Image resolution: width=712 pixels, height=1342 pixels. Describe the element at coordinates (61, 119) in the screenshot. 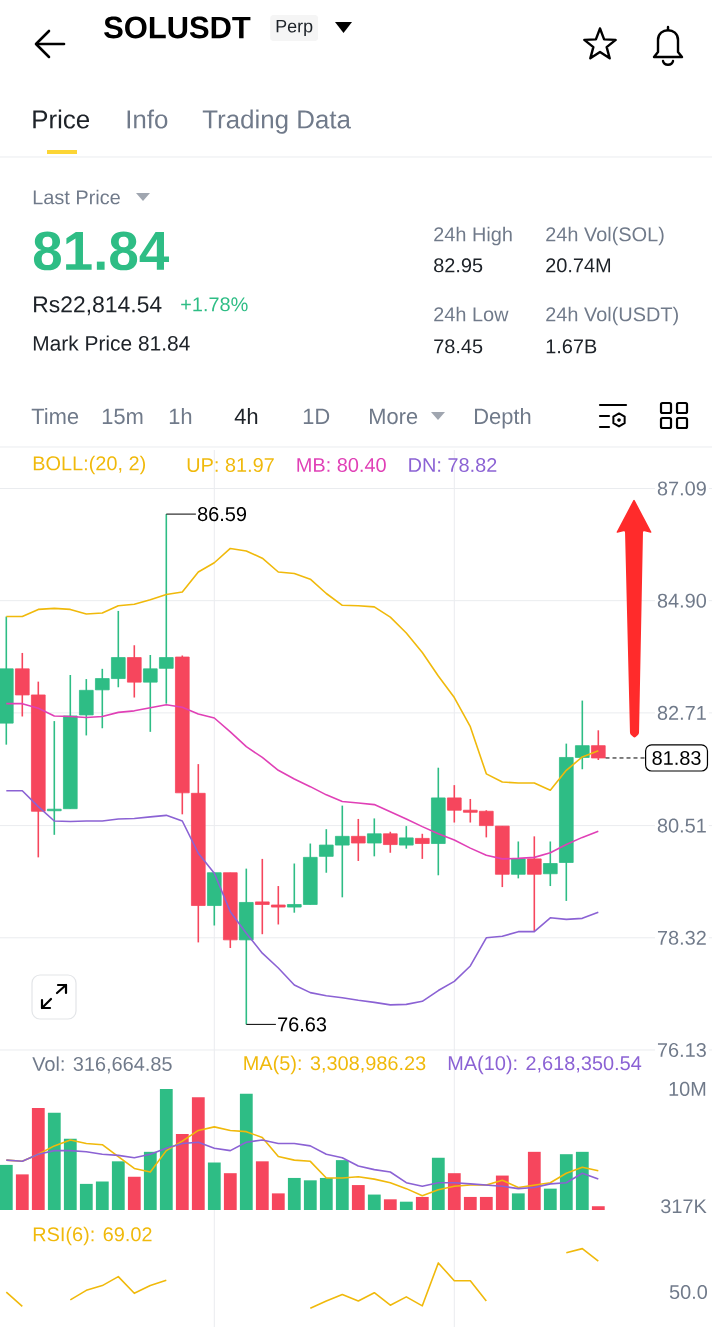

I see `text: Price` at that location.